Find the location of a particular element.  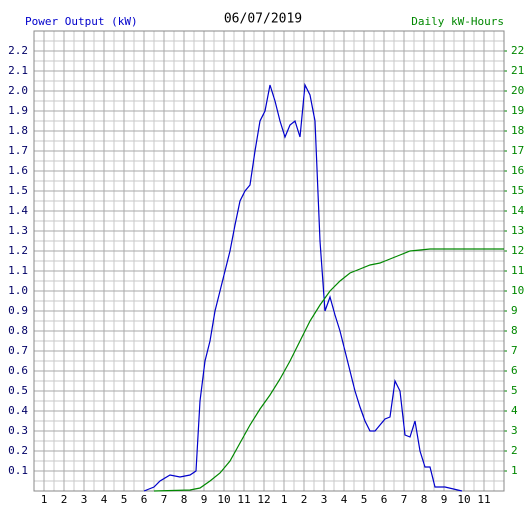

y-tick-label: 0.5 is located at coordinates (18, 390).